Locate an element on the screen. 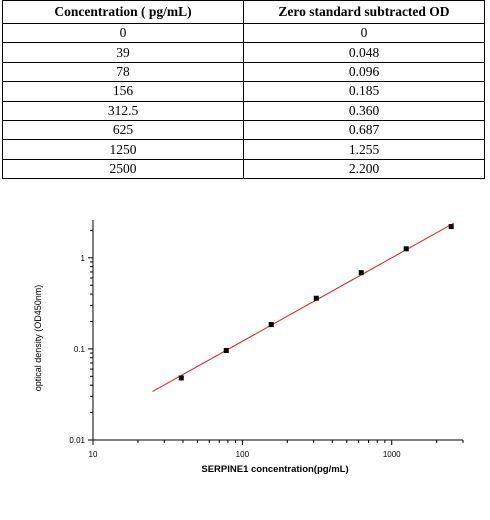  table-row: 2500 2.200 is located at coordinates (243, 169).